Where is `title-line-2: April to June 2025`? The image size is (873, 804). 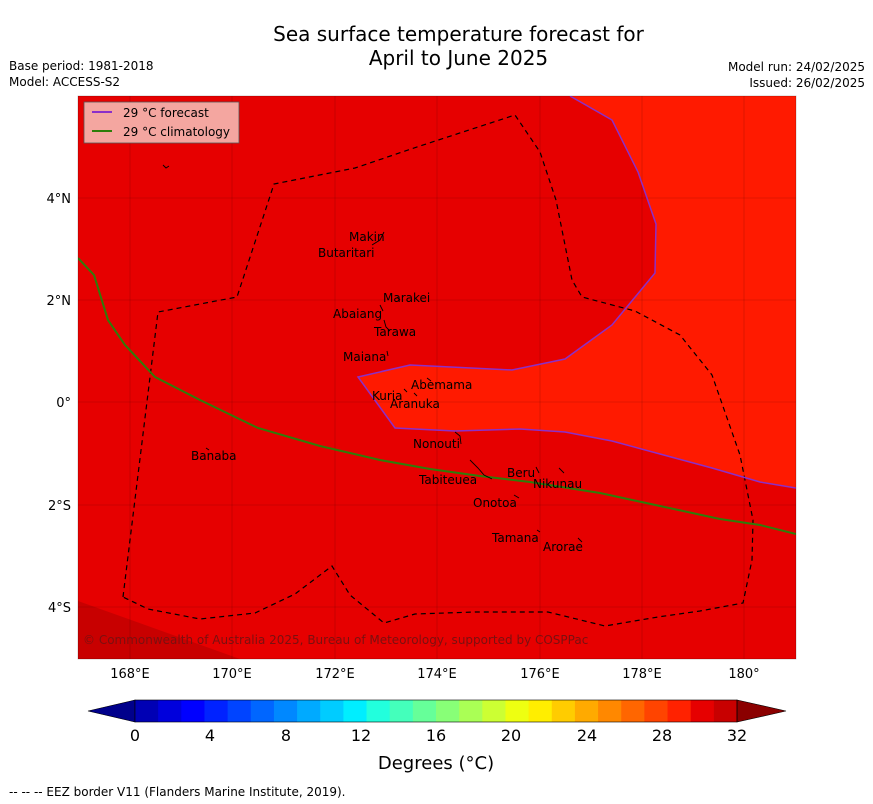
title-line-2: April to June 2025 is located at coordinates (458, 58).